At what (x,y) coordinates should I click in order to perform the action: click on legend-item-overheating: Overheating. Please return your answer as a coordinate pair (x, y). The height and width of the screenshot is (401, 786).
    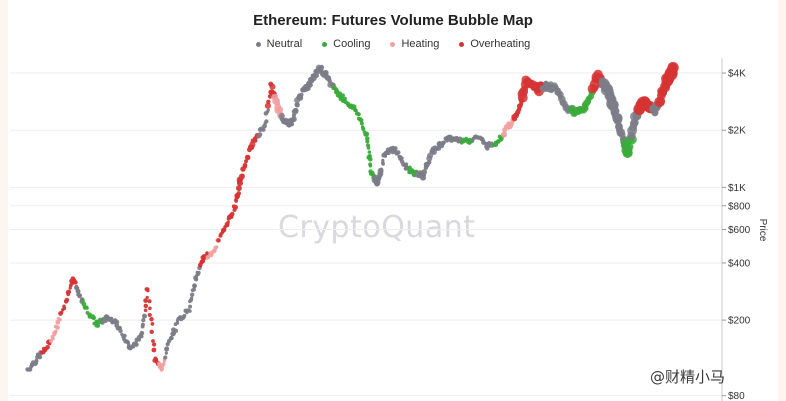
    Looking at the image, I should click on (494, 44).